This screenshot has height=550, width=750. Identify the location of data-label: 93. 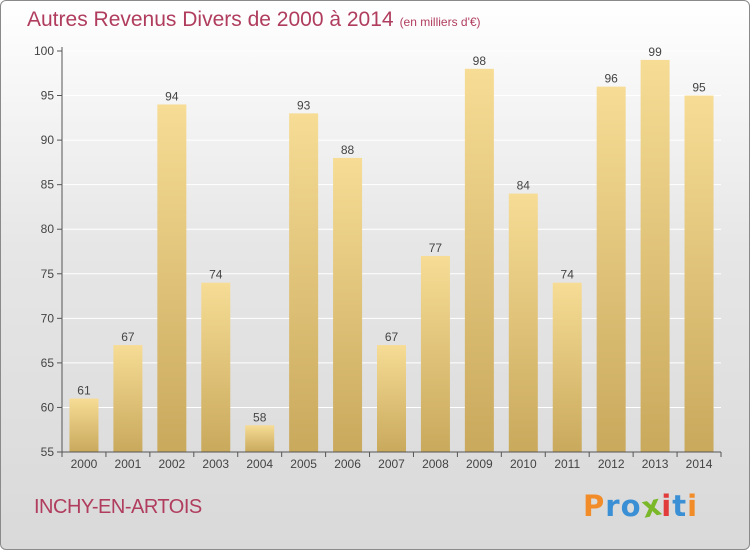
(304, 105).